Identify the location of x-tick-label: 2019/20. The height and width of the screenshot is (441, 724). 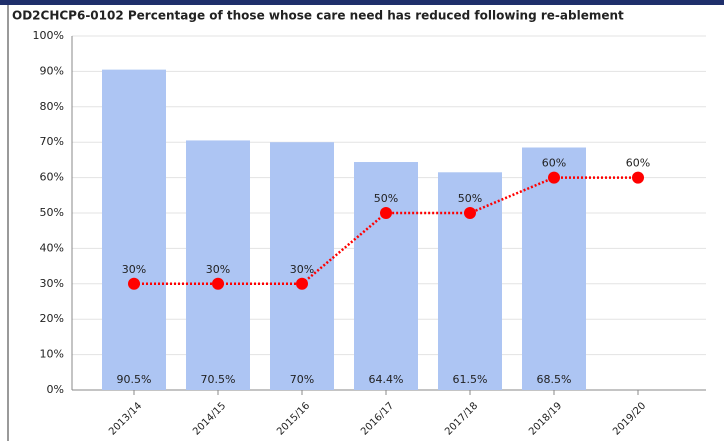
(629, 418).